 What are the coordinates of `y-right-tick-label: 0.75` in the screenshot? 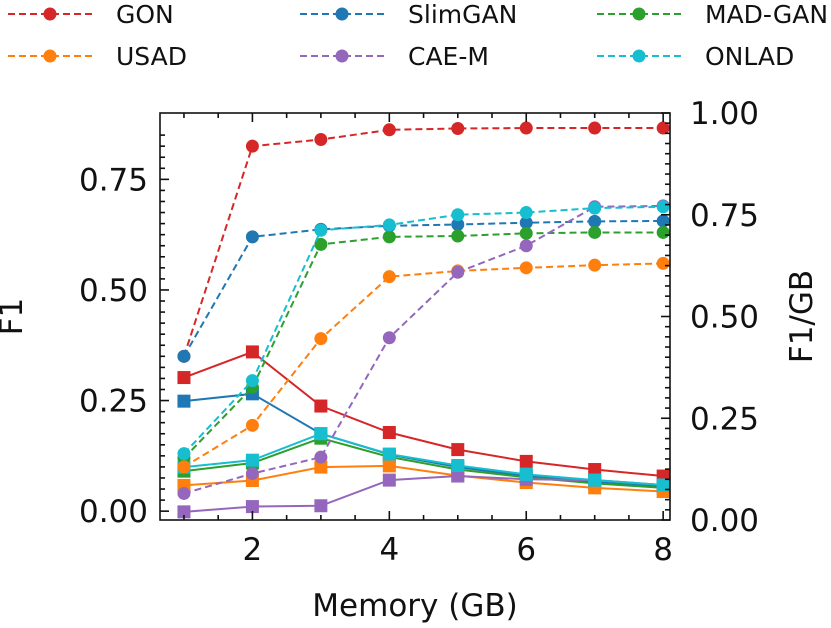 It's located at (724, 216).